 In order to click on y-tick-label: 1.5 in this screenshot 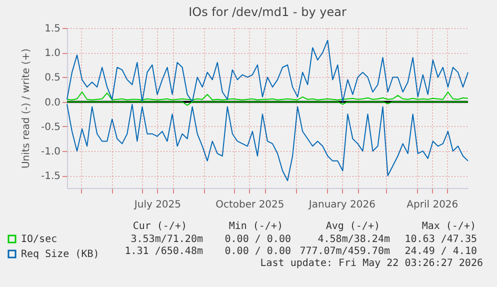, I will do `click(52, 29)`.